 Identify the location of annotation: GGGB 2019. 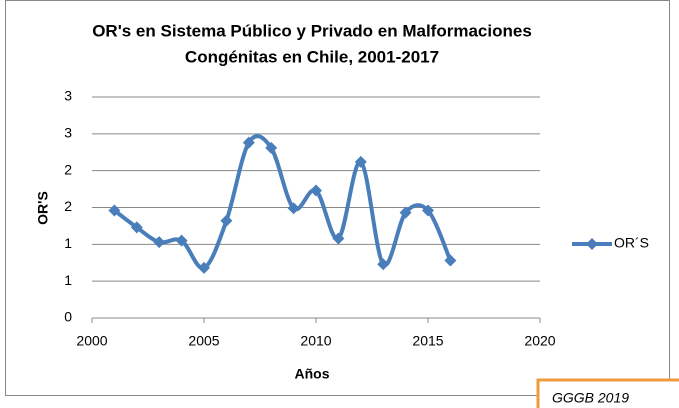
(590, 398).